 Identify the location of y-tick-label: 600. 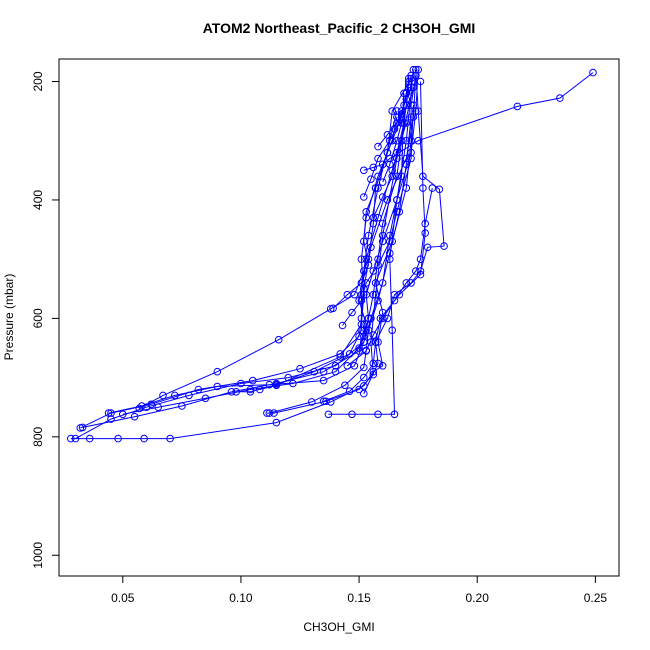
(38, 318).